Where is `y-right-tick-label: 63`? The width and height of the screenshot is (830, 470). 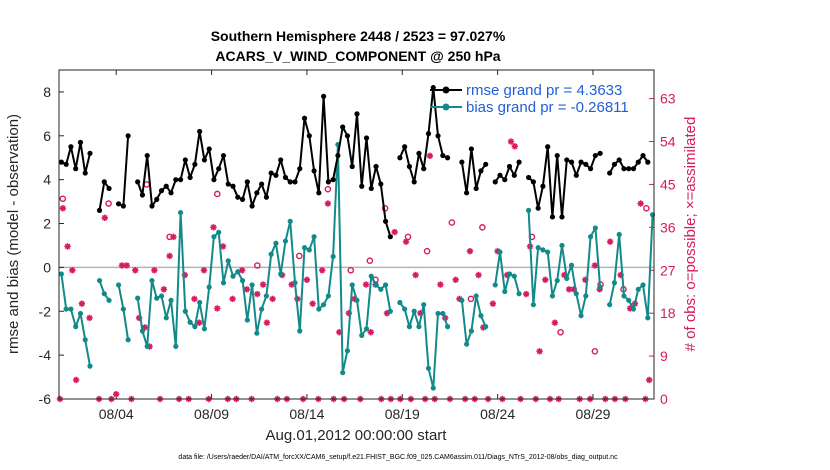
y-right-tick-label: 63 is located at coordinates (668, 99).